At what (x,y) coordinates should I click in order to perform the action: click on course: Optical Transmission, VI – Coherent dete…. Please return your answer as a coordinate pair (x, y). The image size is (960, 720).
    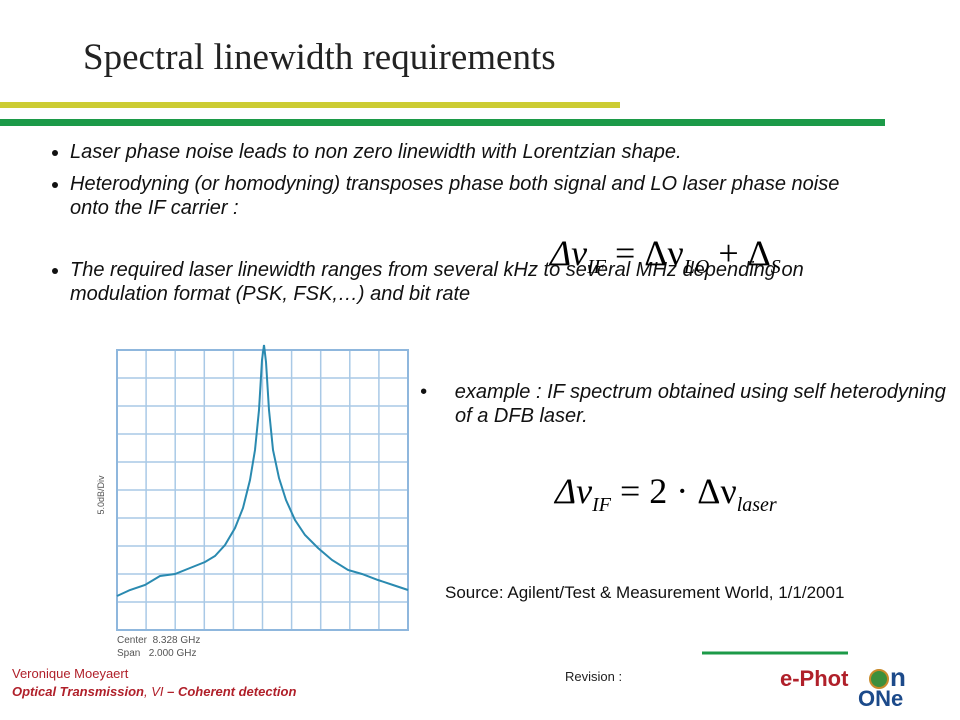
    Looking at the image, I should click on (154, 691).